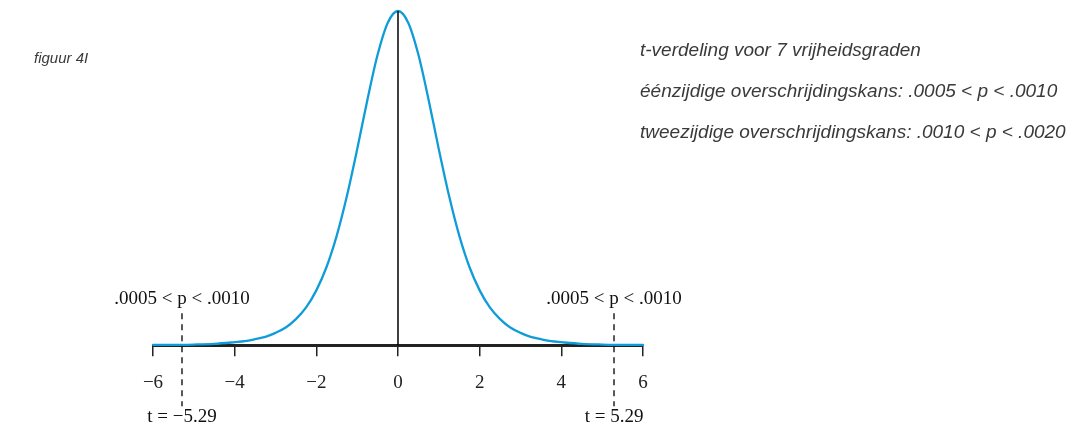 This screenshot has height=428, width=1082. What do you see at coordinates (61, 58) in the screenshot?
I see `text: figuur 4I` at bounding box center [61, 58].